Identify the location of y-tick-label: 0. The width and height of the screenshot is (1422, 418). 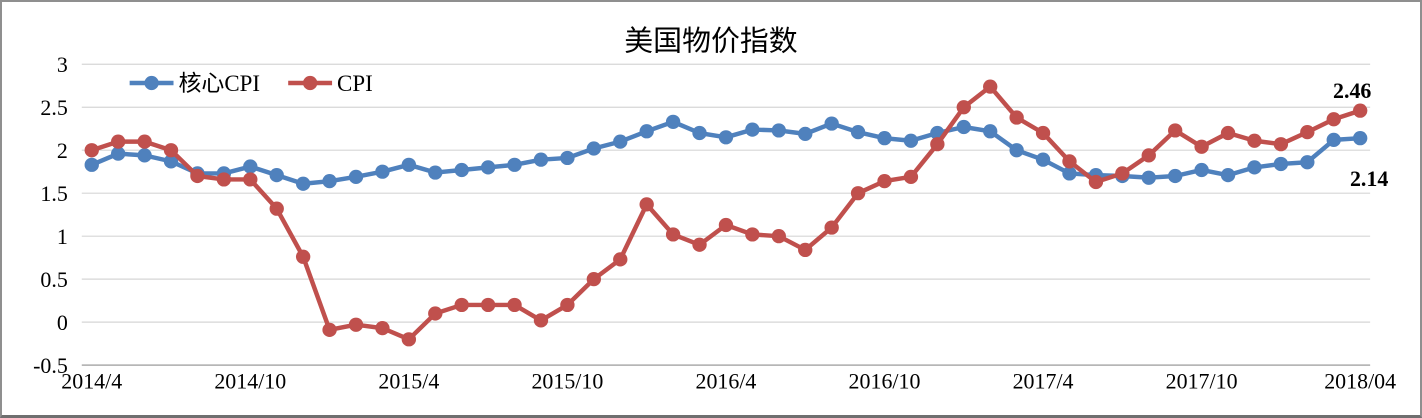
(62, 323).